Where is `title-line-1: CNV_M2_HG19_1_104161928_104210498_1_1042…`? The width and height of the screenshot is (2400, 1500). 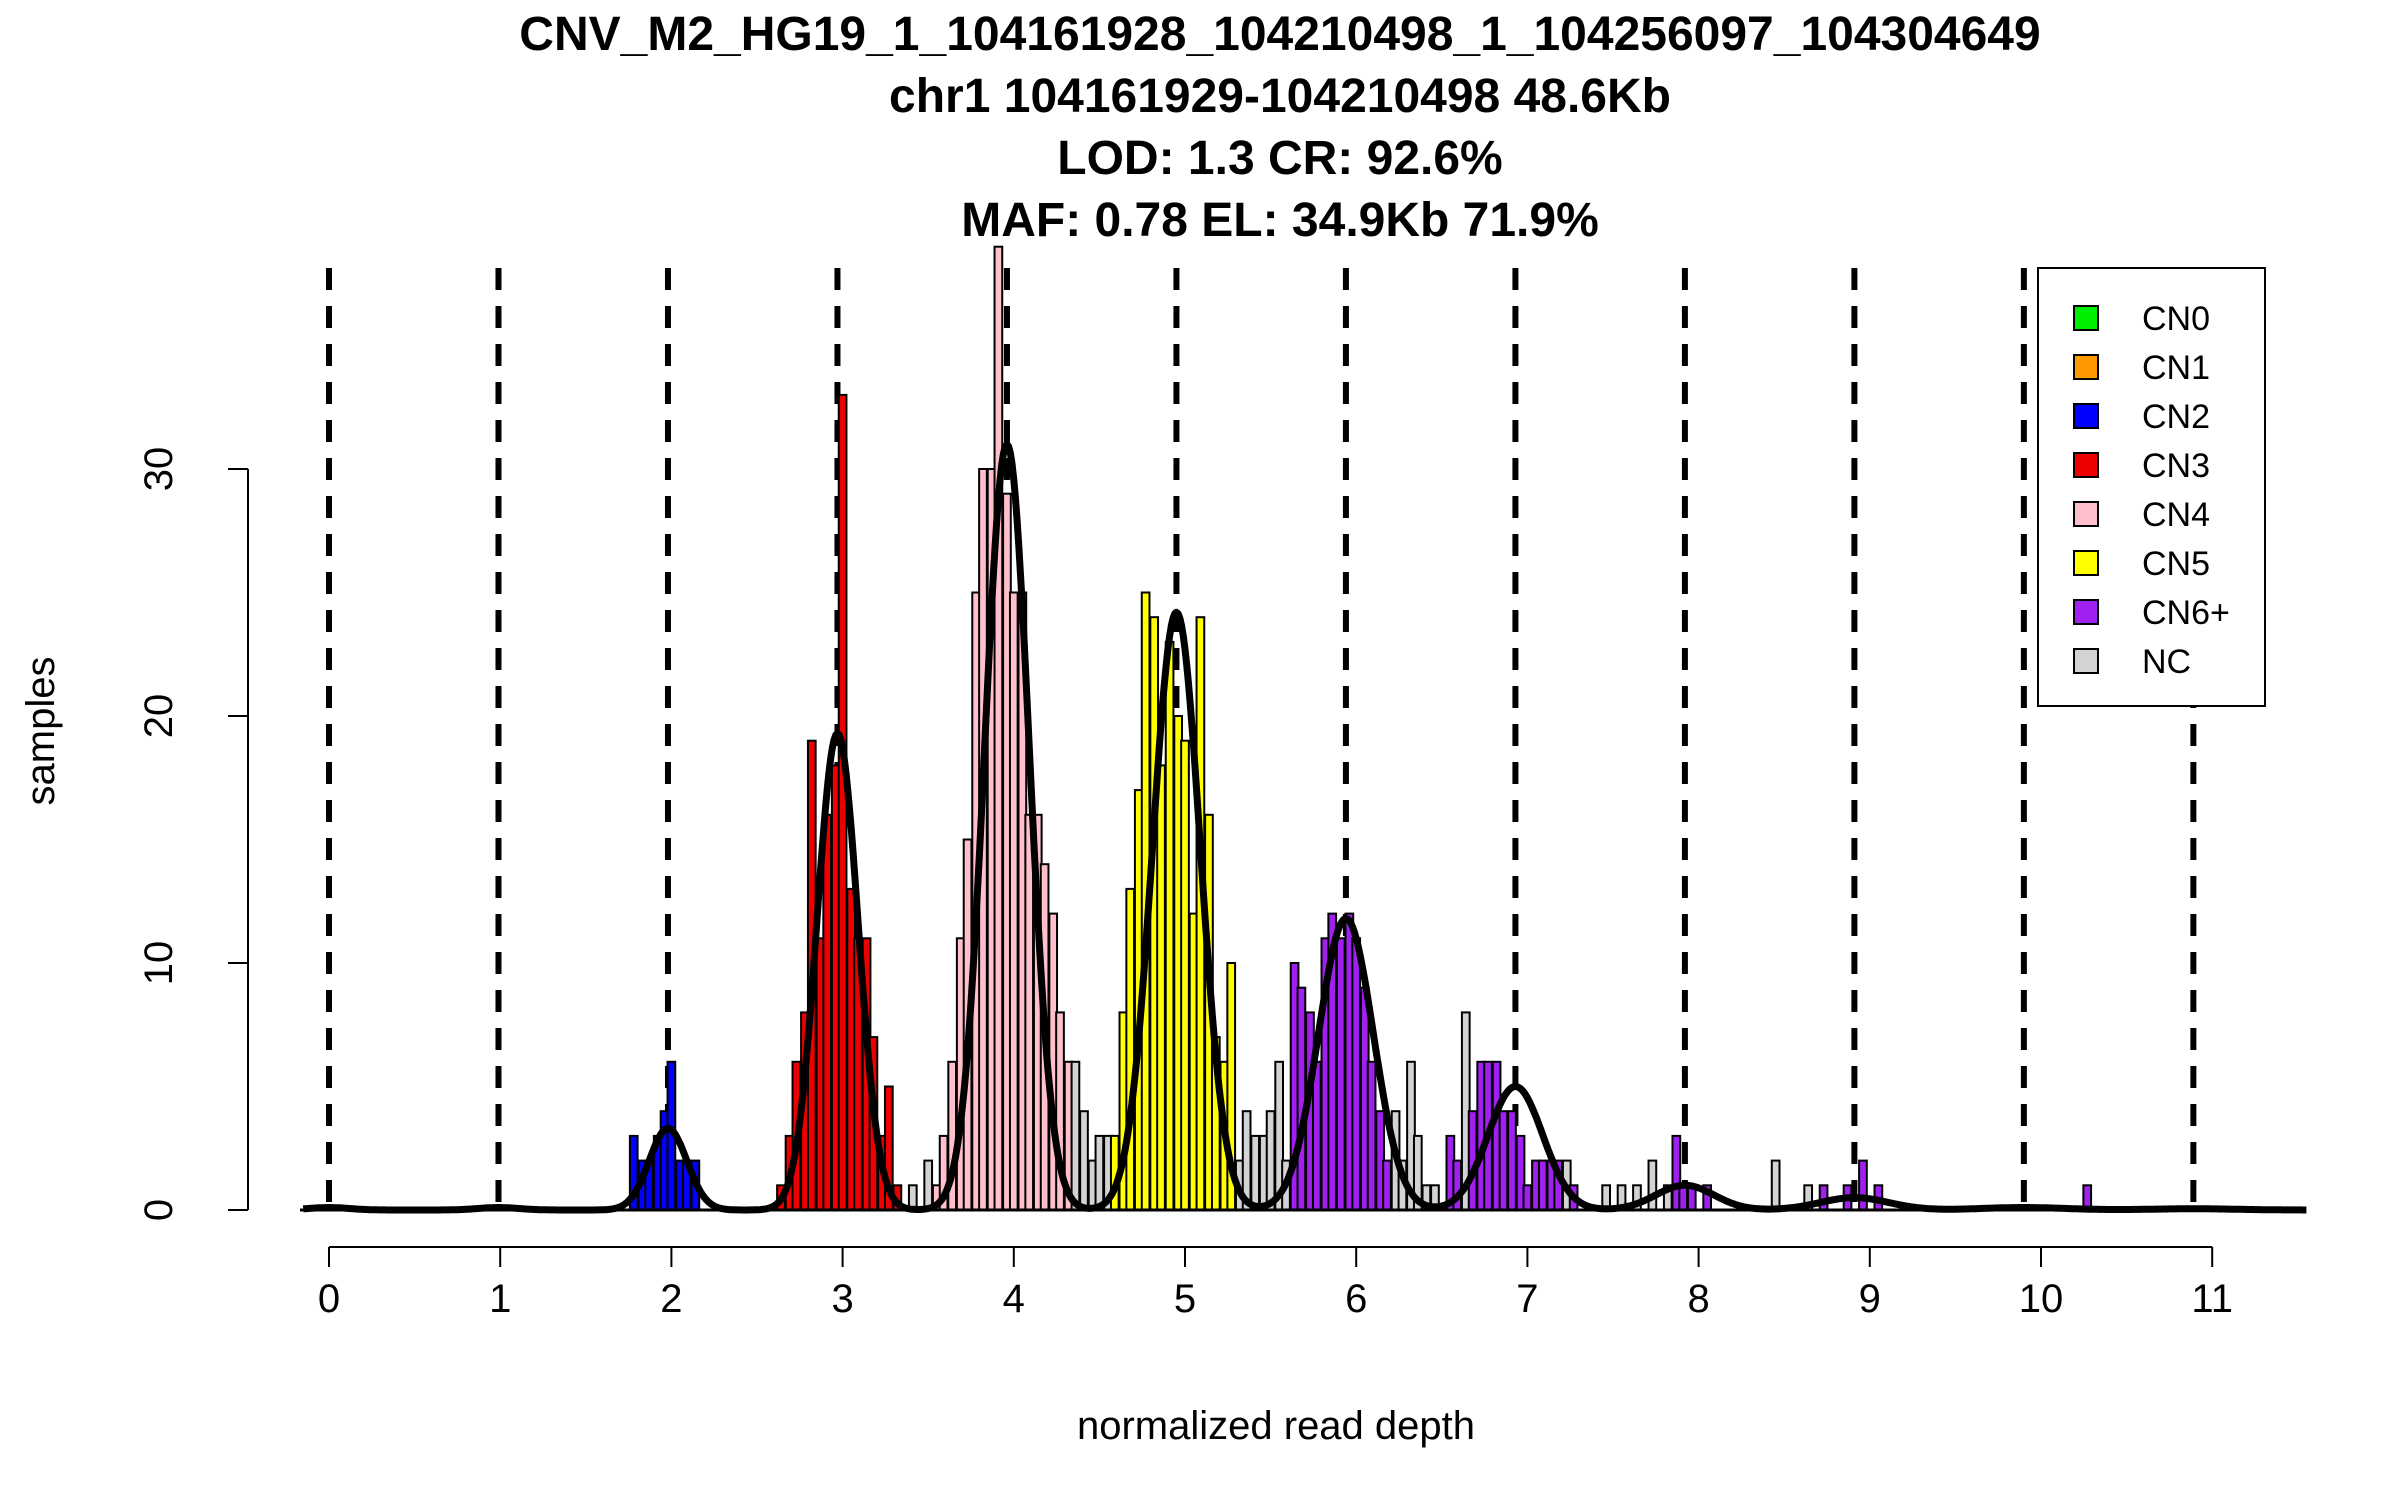
title-line-1: CNV_M2_HG19_1_104161928_104210498_1_1042… is located at coordinates (1279, 34).